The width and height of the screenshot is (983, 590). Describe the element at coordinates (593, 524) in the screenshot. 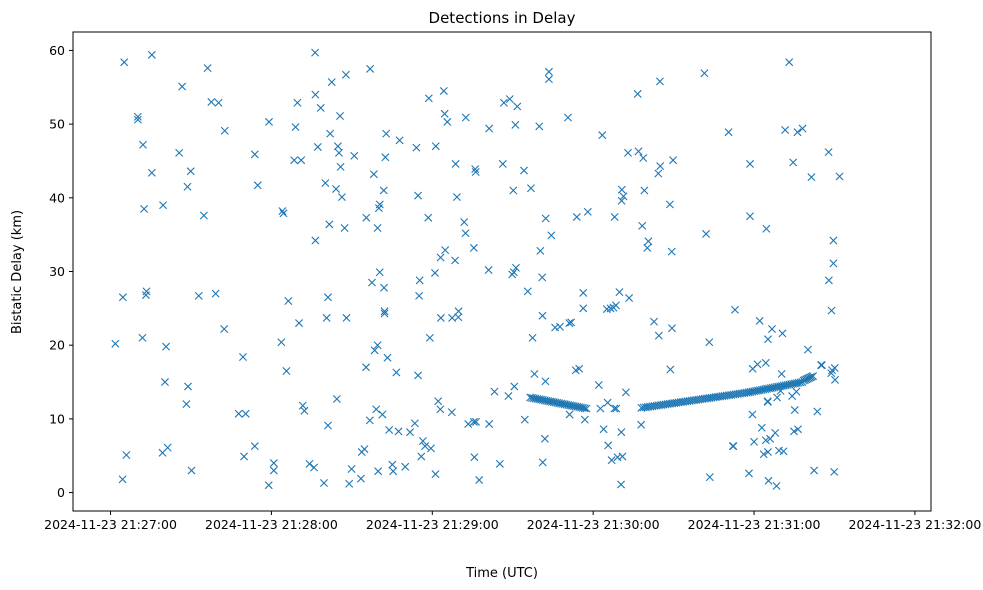

I see `x-tick-label: 2024-11-23 21:30:00` at that location.